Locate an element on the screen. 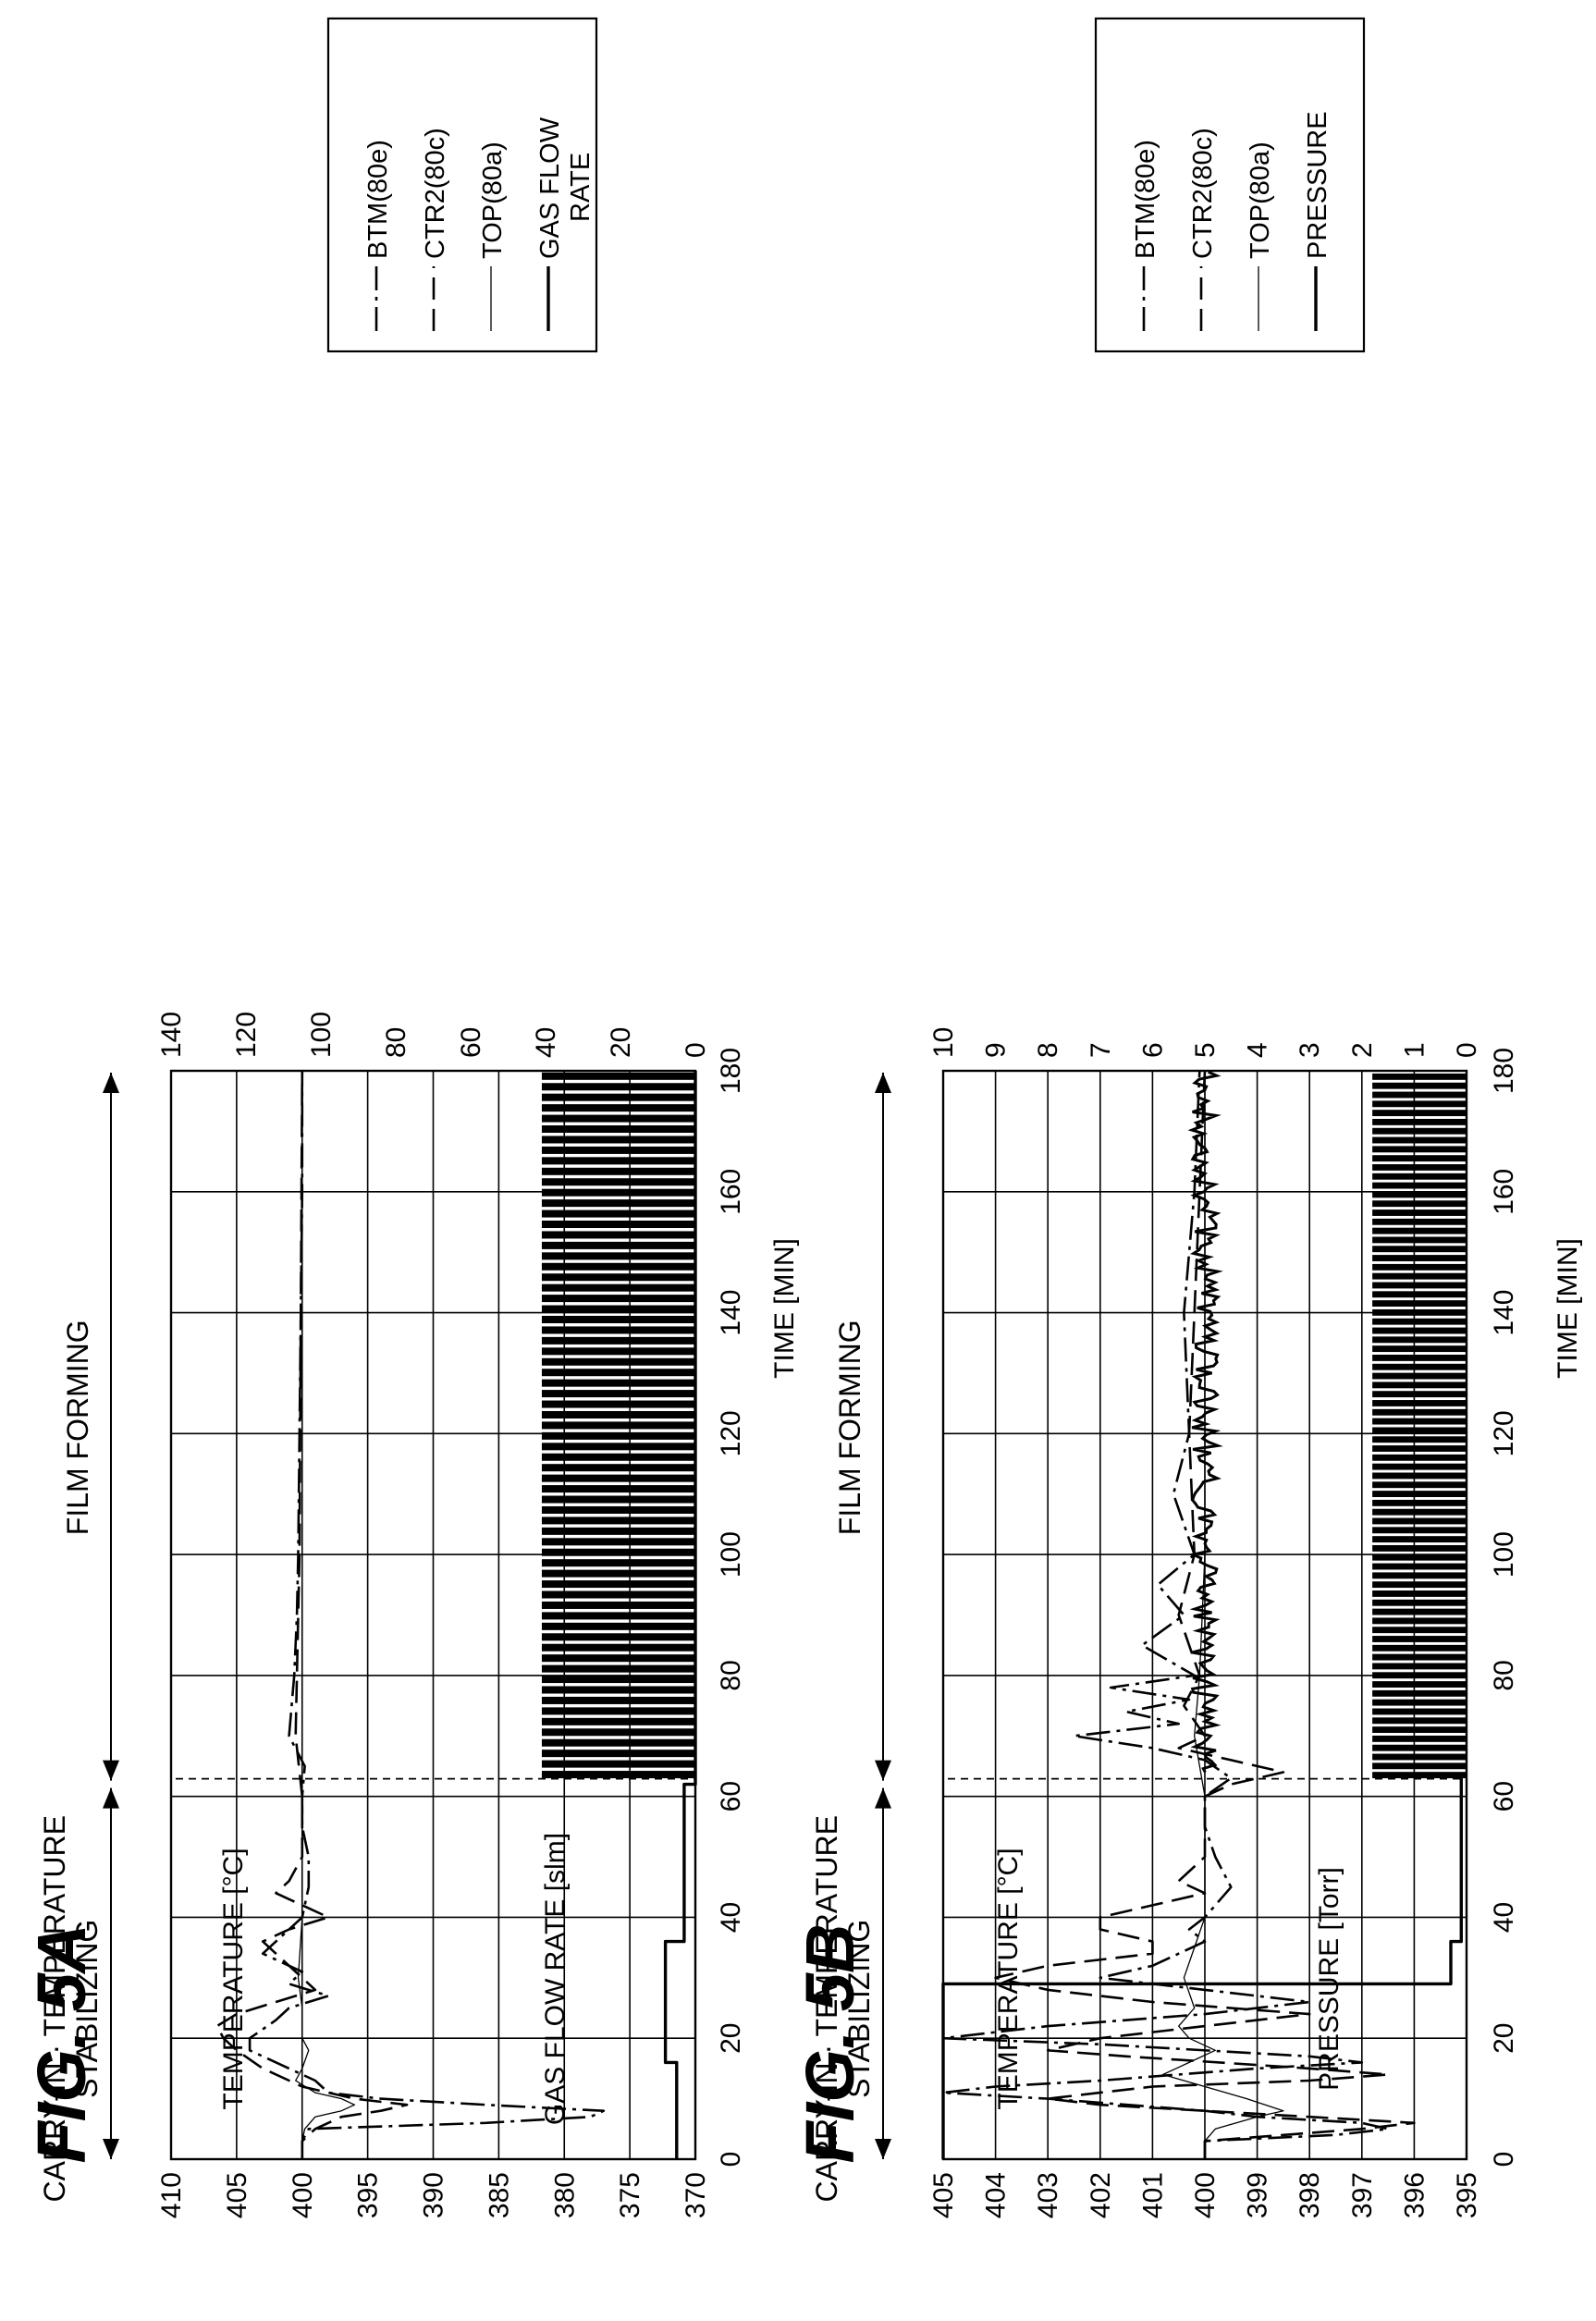  y-tick-label: 380 is located at coordinates (564, 2195).